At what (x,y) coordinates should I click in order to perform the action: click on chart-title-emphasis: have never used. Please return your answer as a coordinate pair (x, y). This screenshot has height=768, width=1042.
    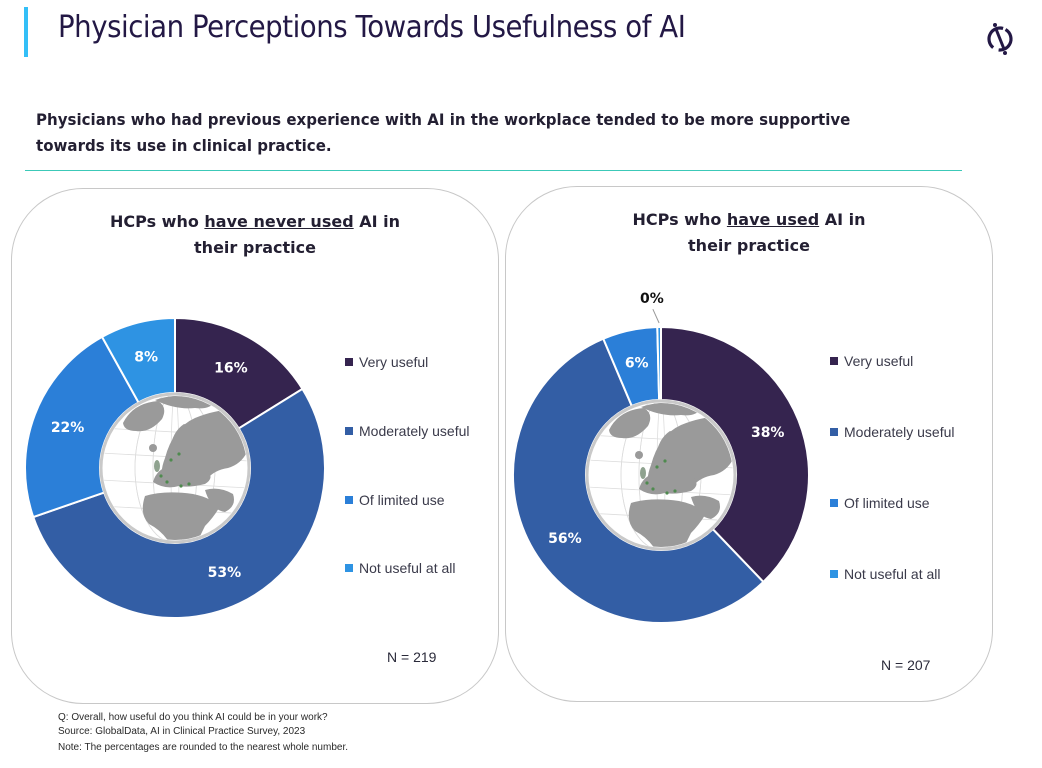
    Looking at the image, I should click on (279, 221).